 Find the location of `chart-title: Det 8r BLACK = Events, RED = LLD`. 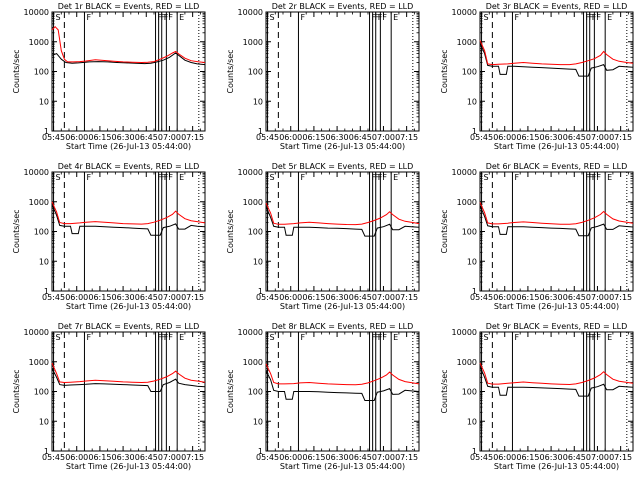

chart-title: Det 8r BLACK = Events, RED = LLD is located at coordinates (343, 326).